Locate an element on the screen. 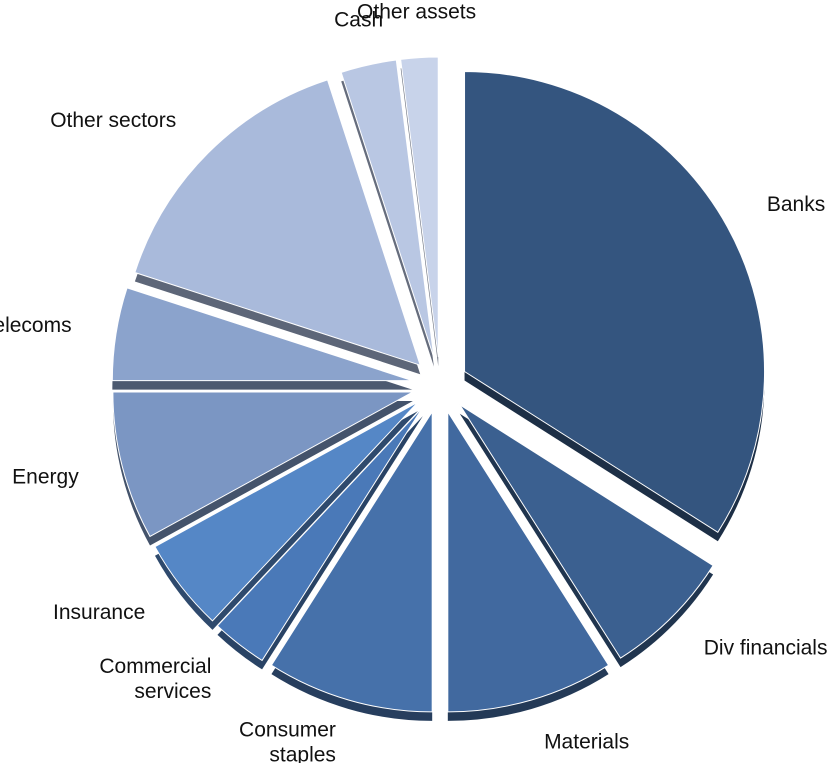 Image resolution: width=836 pixels, height=763 pixels. slice-label: Consumer staples is located at coordinates (287, 740).